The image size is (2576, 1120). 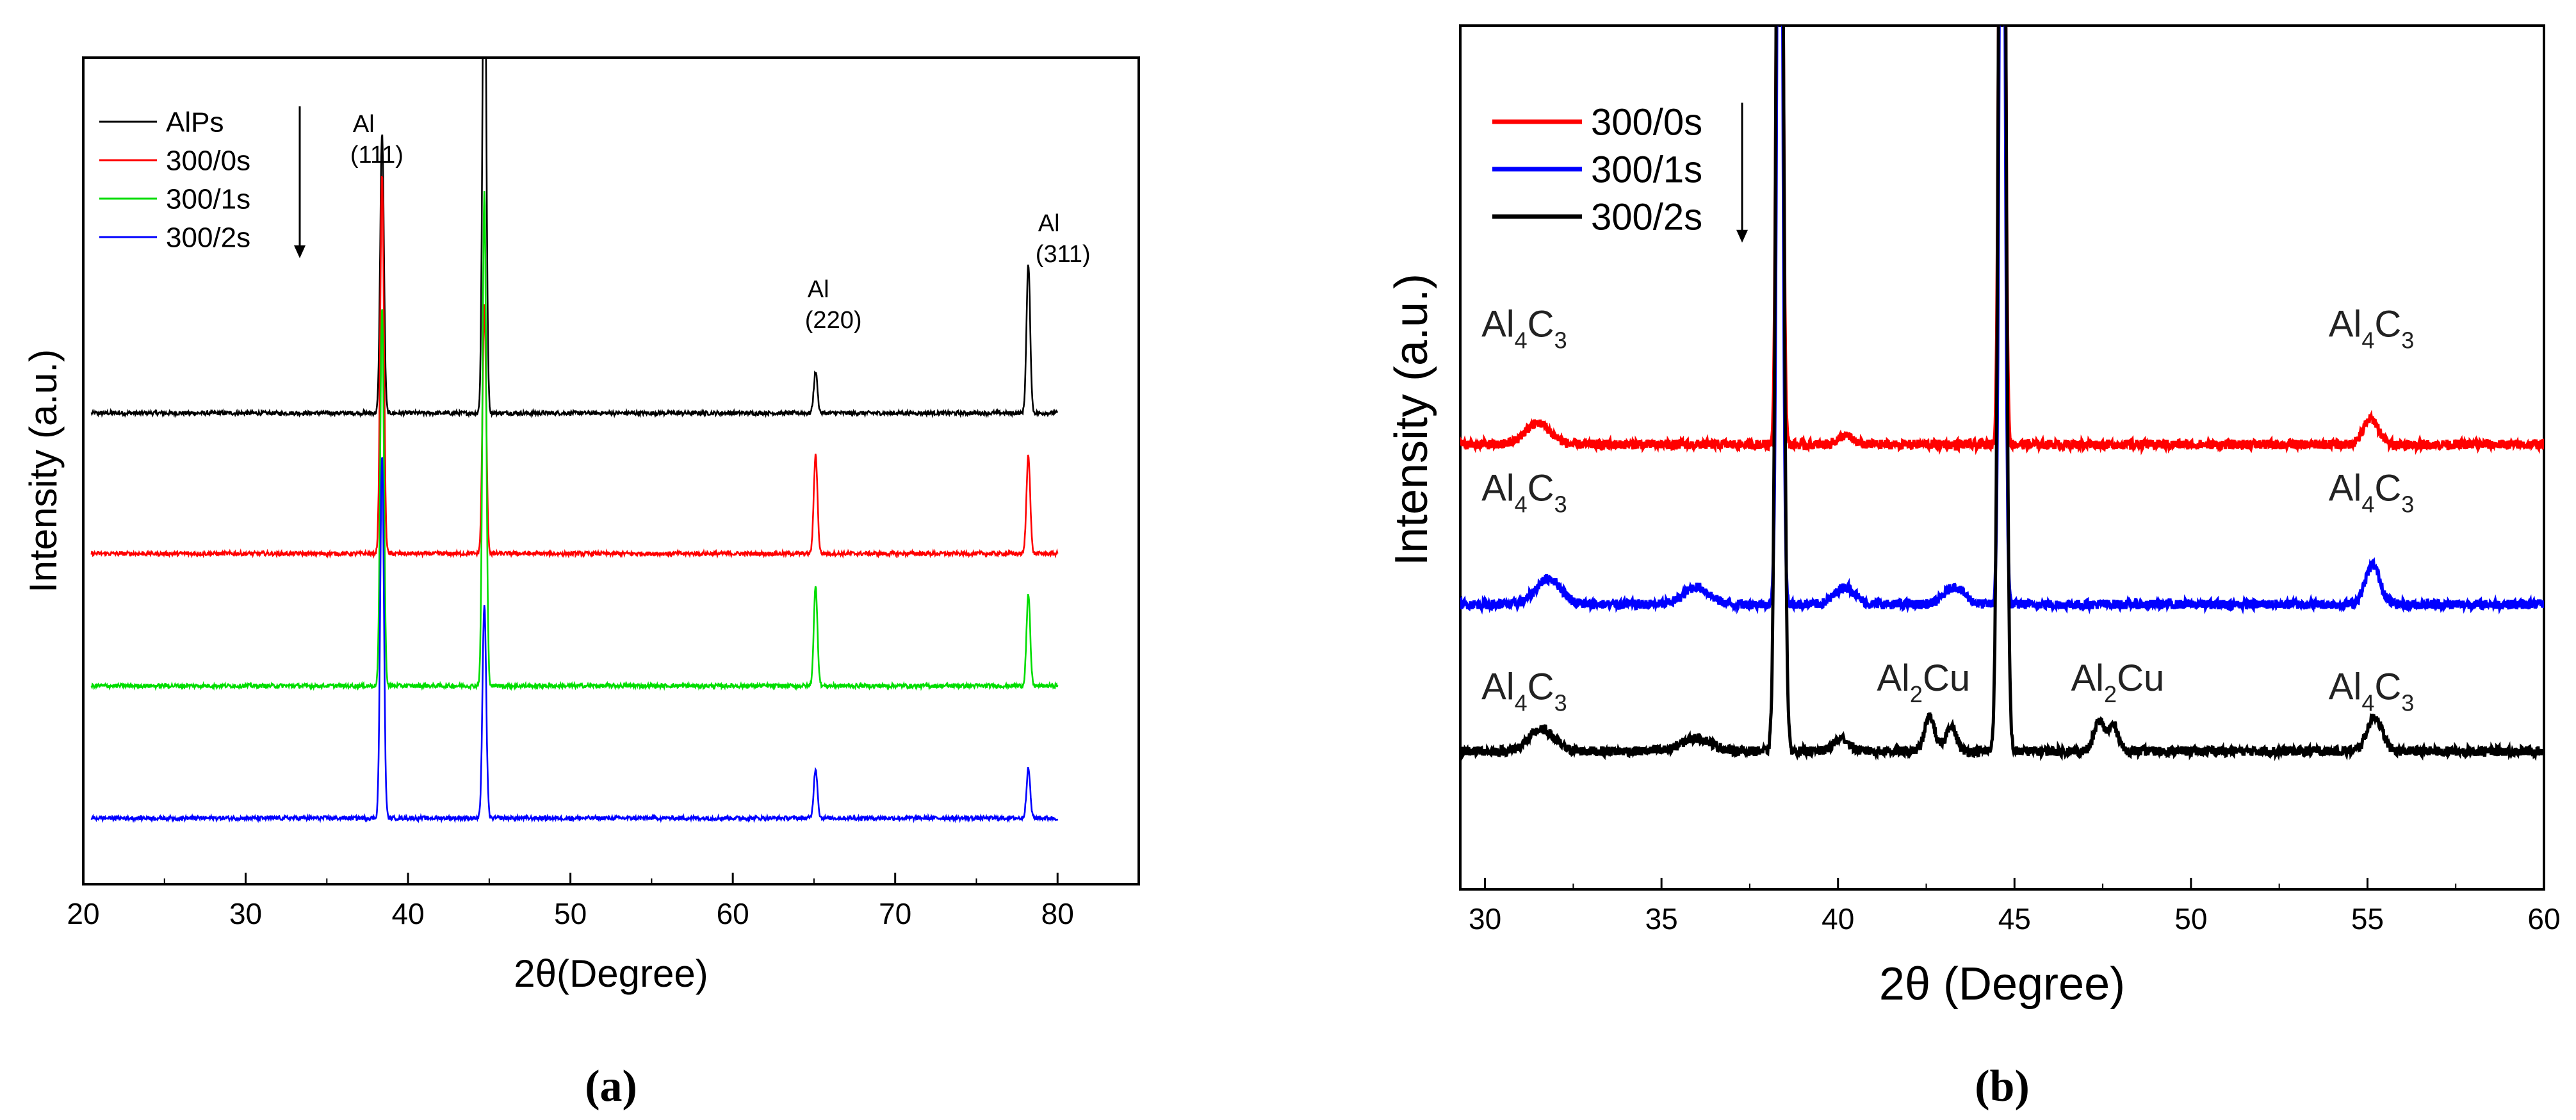 What do you see at coordinates (195, 122) in the screenshot?
I see `legend-label: AlPs` at bounding box center [195, 122].